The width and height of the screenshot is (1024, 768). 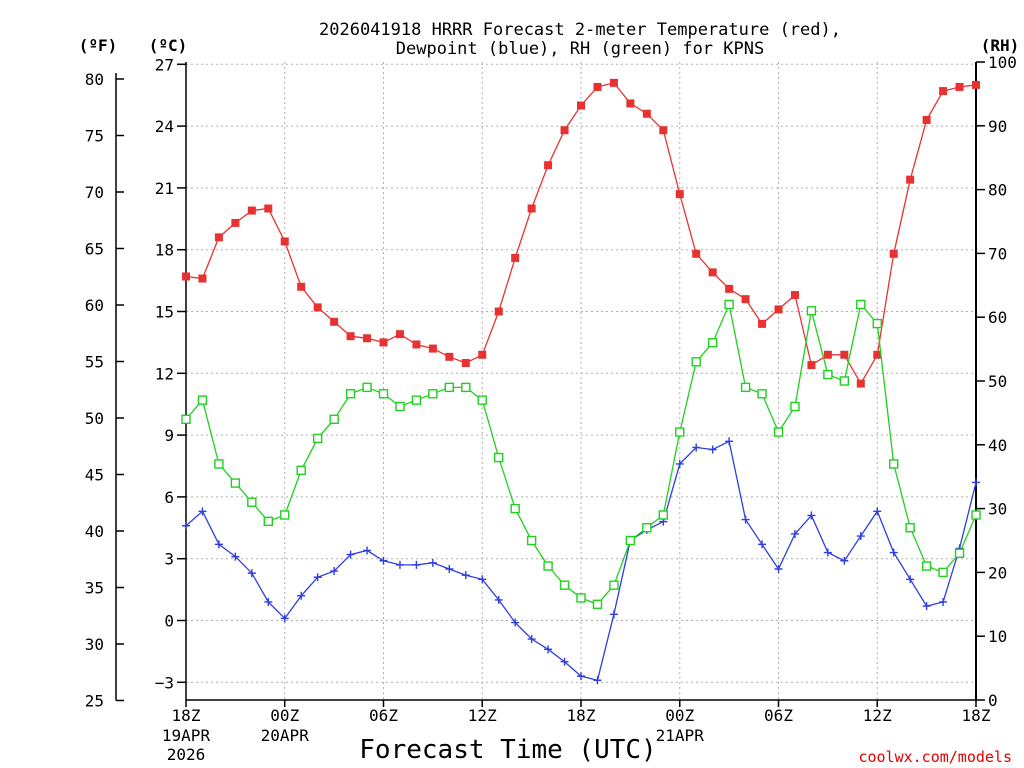 What do you see at coordinates (94, 305) in the screenshot?
I see `fahrenheit-tick-label: 60` at bounding box center [94, 305].